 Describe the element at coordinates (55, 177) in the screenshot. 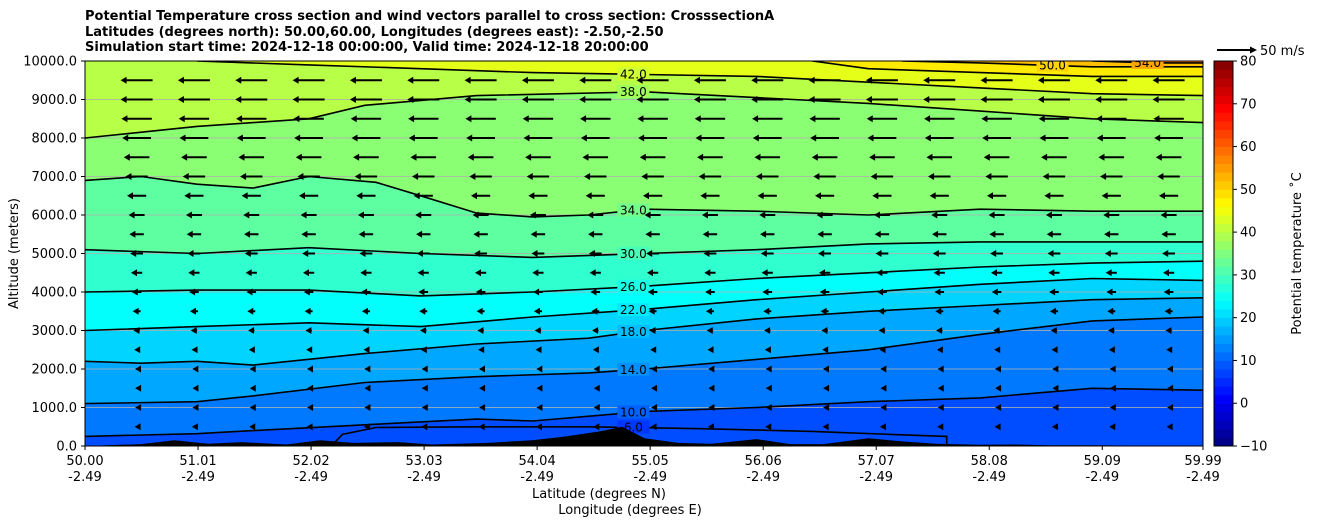

I see `y-tick-label: 7000.0` at that location.